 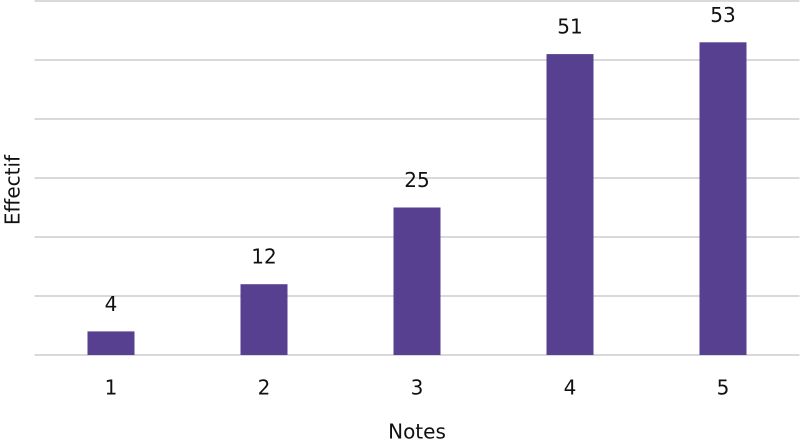 I want to click on value-label: 25, so click(x=416, y=180).